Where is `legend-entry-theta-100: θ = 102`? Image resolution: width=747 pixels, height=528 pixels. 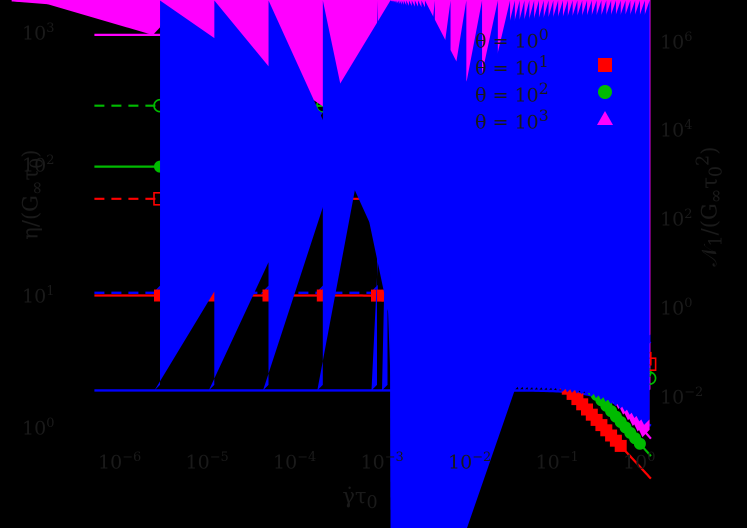 legend-entry-theta-100: θ = 102 is located at coordinates (512, 93).